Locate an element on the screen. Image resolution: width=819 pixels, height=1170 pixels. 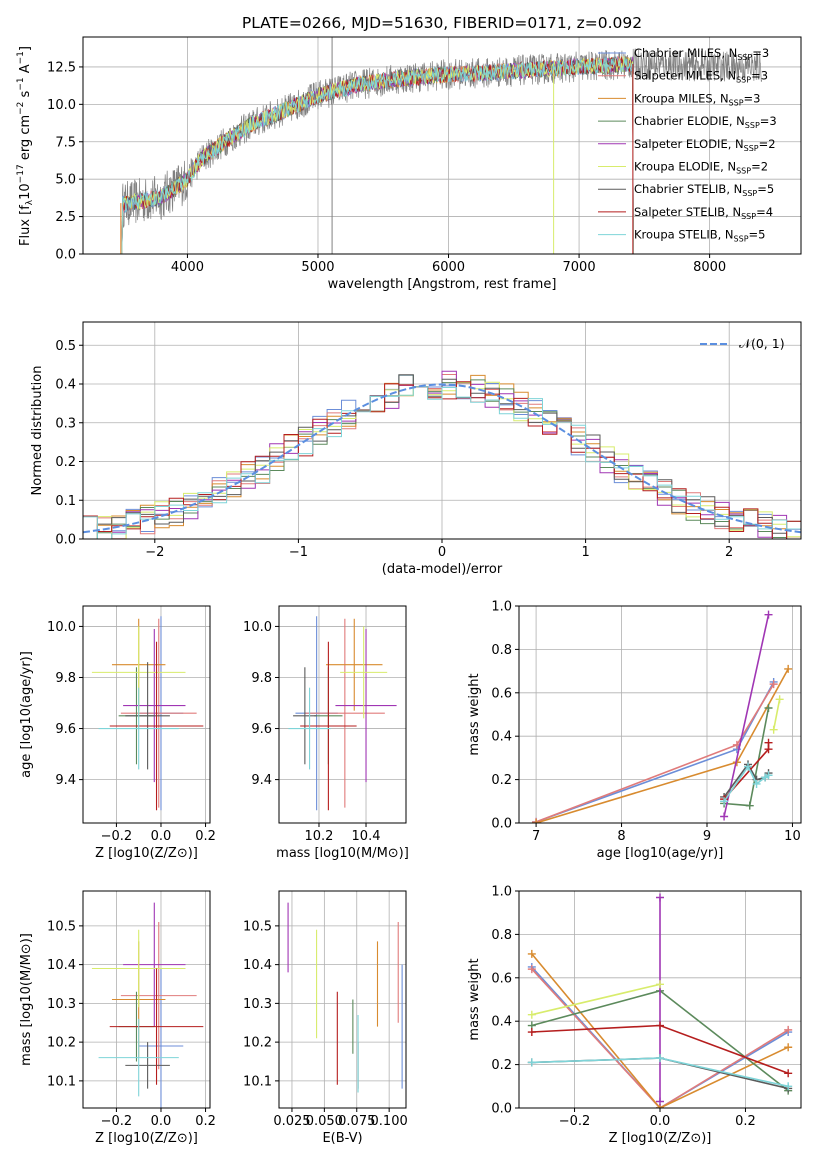
model-spectrum-kroupa-stelib is located at coordinates (376, 154).